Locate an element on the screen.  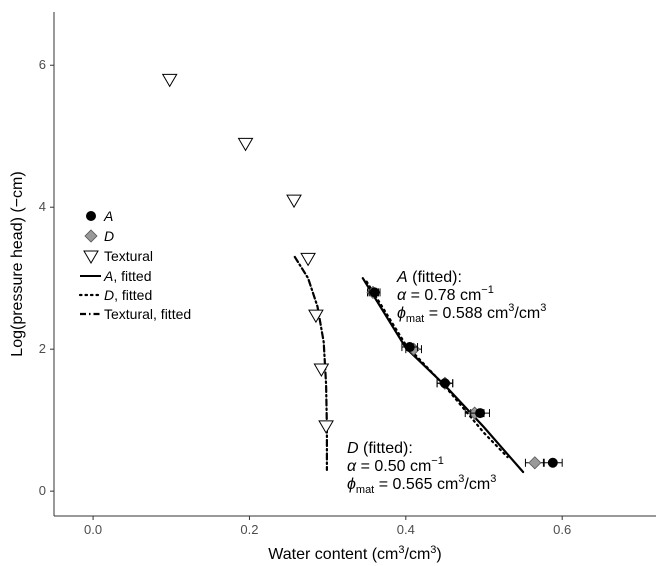
legend-label-d-fitted-suffix: , fitted is located at coordinates (133, 295).